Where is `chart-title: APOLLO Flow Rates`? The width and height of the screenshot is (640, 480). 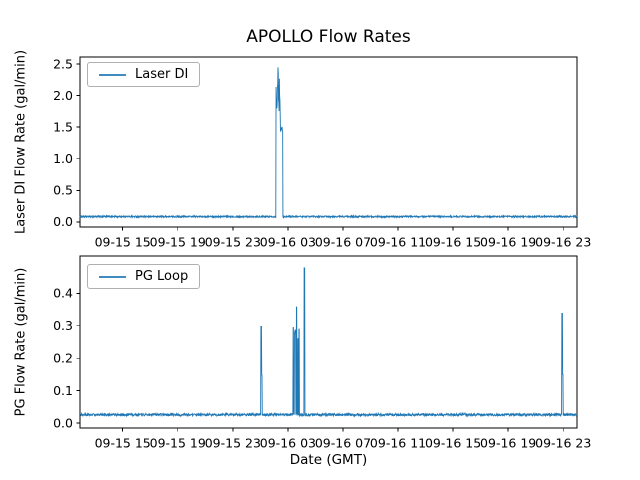
chart-title: APOLLO Flow Rates is located at coordinates (328, 37).